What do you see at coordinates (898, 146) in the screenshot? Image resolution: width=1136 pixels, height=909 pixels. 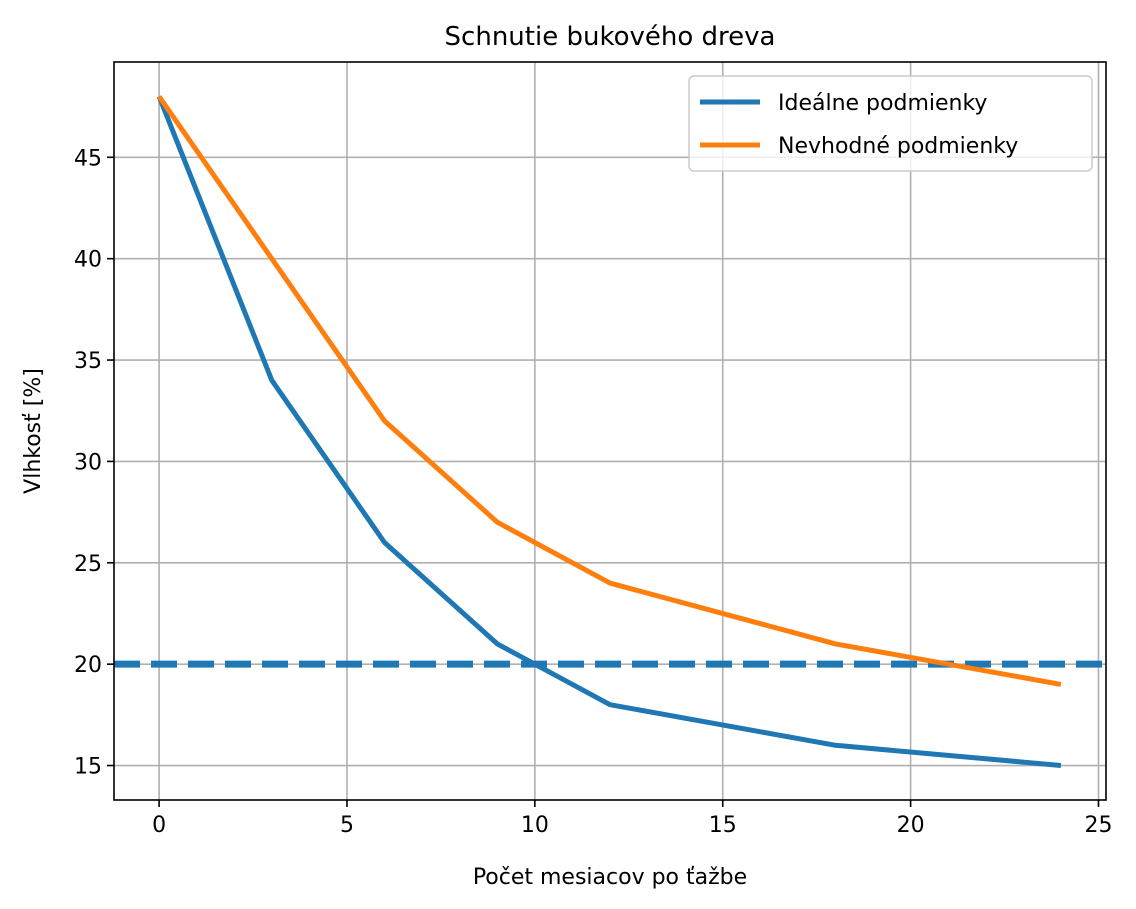 I see `legend-label-unsuitable: Nevhodné podmienky` at bounding box center [898, 146].